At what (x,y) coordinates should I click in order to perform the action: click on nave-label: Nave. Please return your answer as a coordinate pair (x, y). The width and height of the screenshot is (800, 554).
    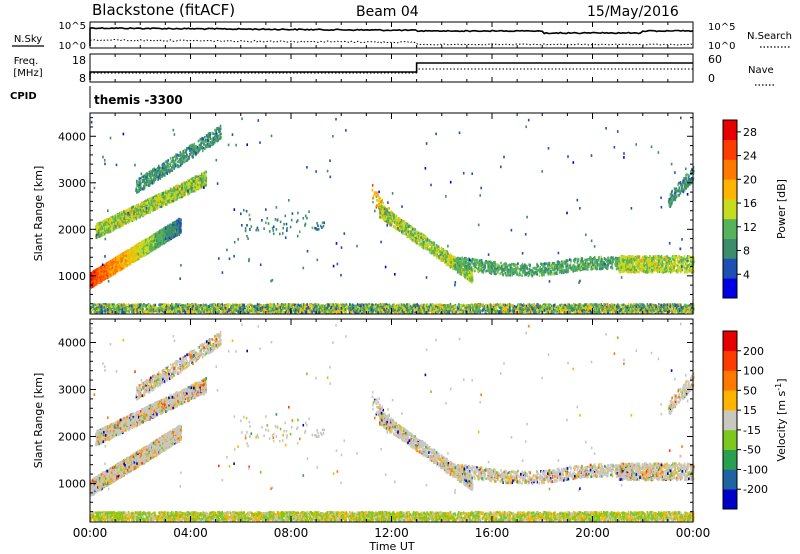
    Looking at the image, I should click on (761, 70).